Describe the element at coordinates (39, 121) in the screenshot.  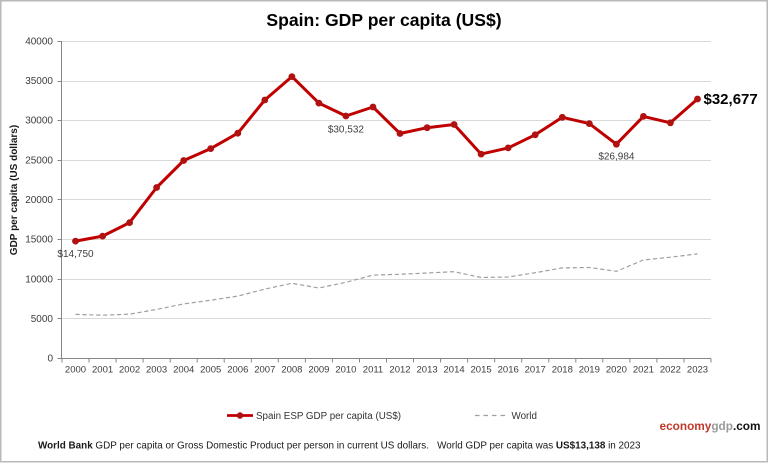
I see `svg-text: 30000` at that location.